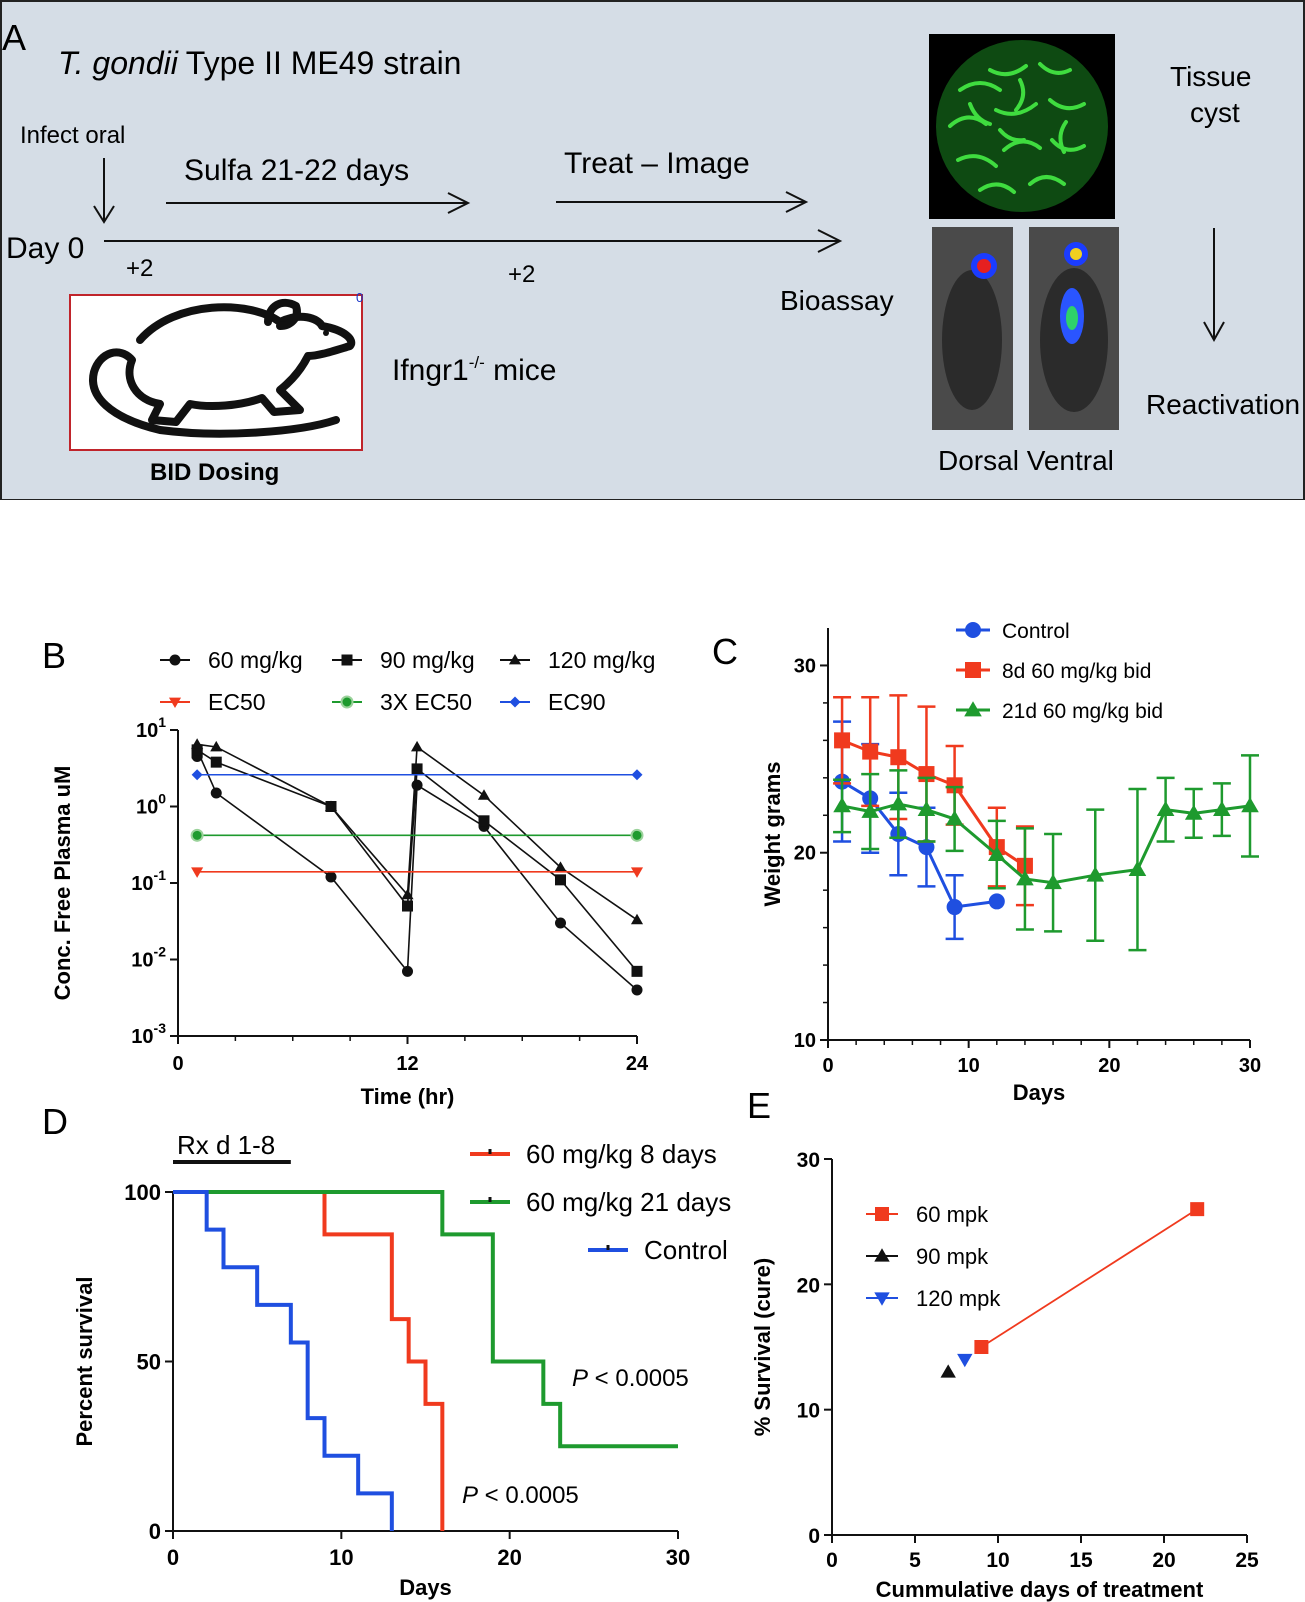 This screenshot has height=1602, width=1305. I want to click on legend-c: Control 8d 60 mg/kg bid 21d 60 mg/kg bid, so click(1059, 671).